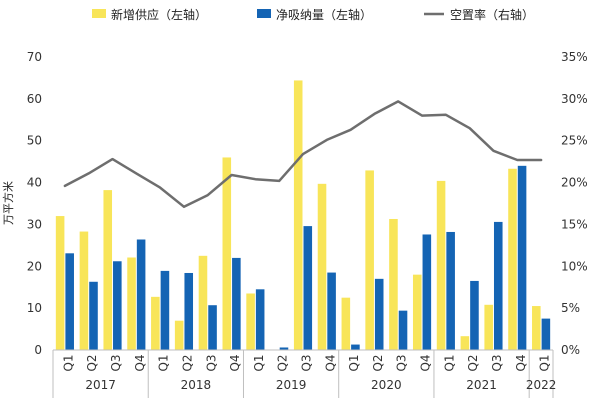 This screenshot has width=600, height=407. I want to click on legend-label: 空置率（右轴）, so click(492, 14).